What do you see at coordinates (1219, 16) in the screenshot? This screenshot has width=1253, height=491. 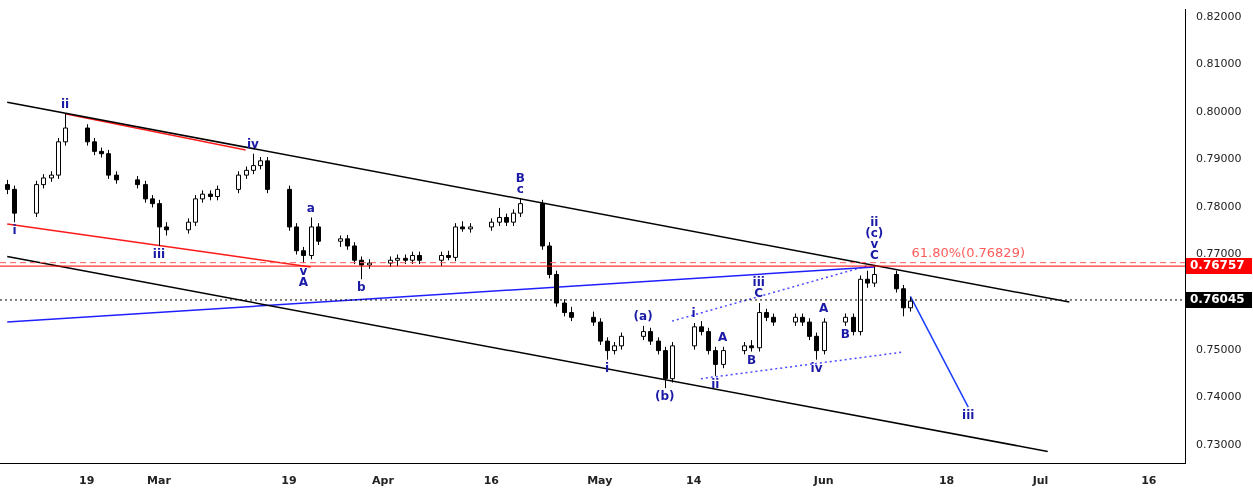 I see `y-tick-label: 0.82000` at bounding box center [1219, 16].